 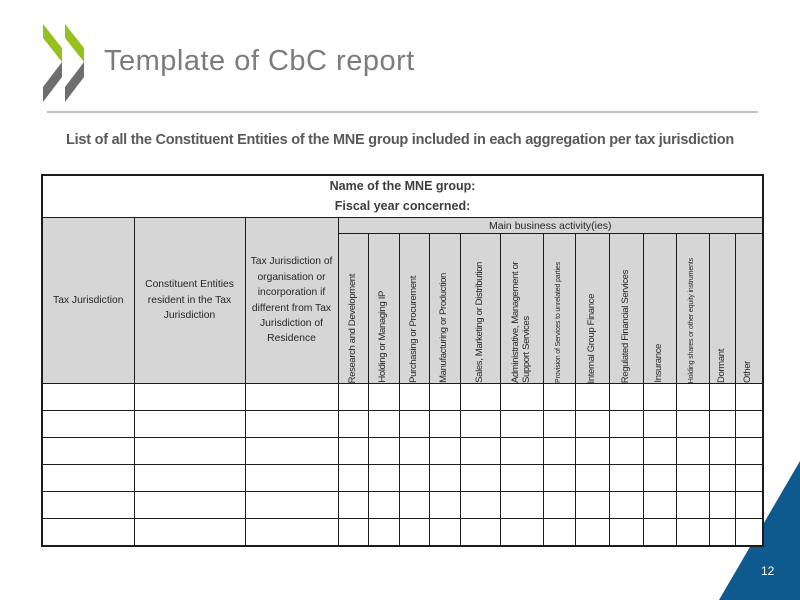 What do you see at coordinates (383, 337) in the screenshot?
I see `activity-header: Holding or Managing IP` at bounding box center [383, 337].